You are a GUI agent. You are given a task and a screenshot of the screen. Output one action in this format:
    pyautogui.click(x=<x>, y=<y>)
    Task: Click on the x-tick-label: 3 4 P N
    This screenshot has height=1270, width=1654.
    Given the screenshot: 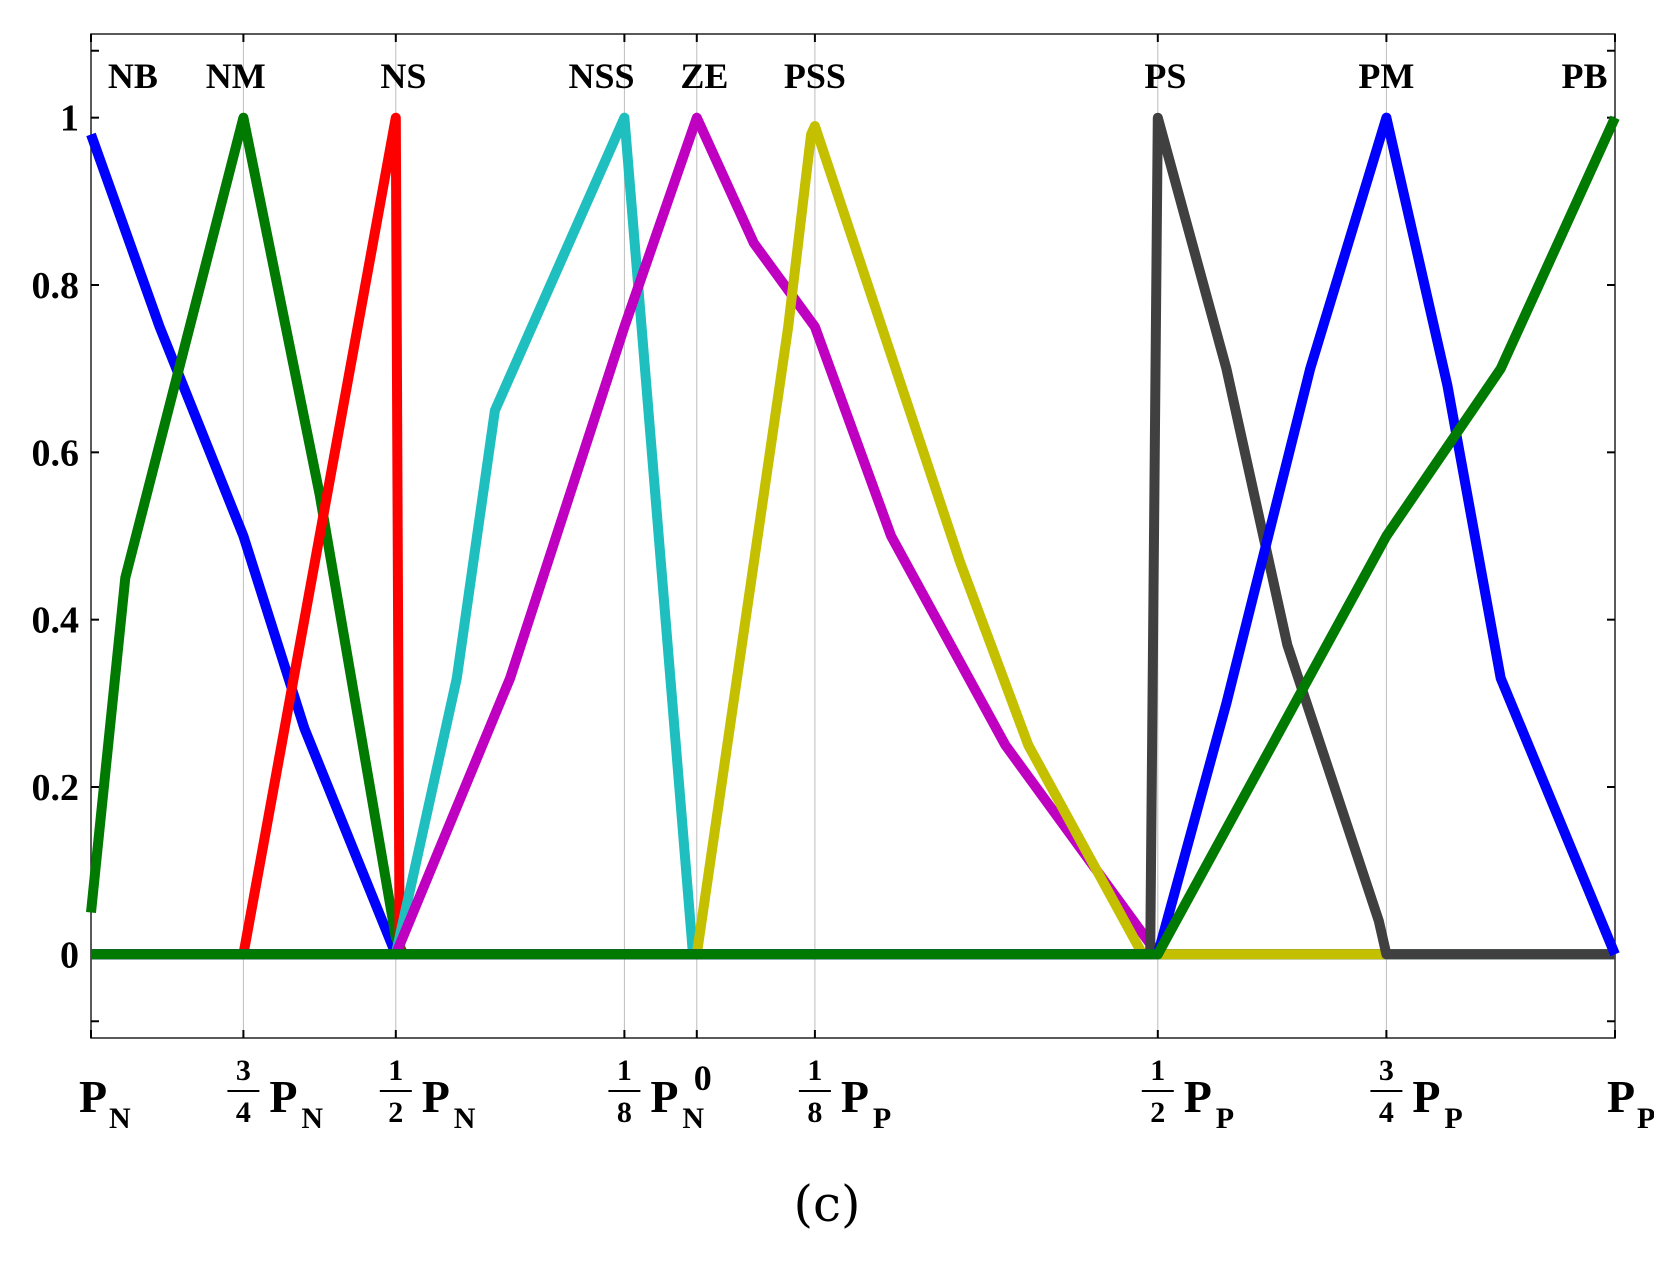 What is the action you would take?
    pyautogui.click(x=275, y=1094)
    